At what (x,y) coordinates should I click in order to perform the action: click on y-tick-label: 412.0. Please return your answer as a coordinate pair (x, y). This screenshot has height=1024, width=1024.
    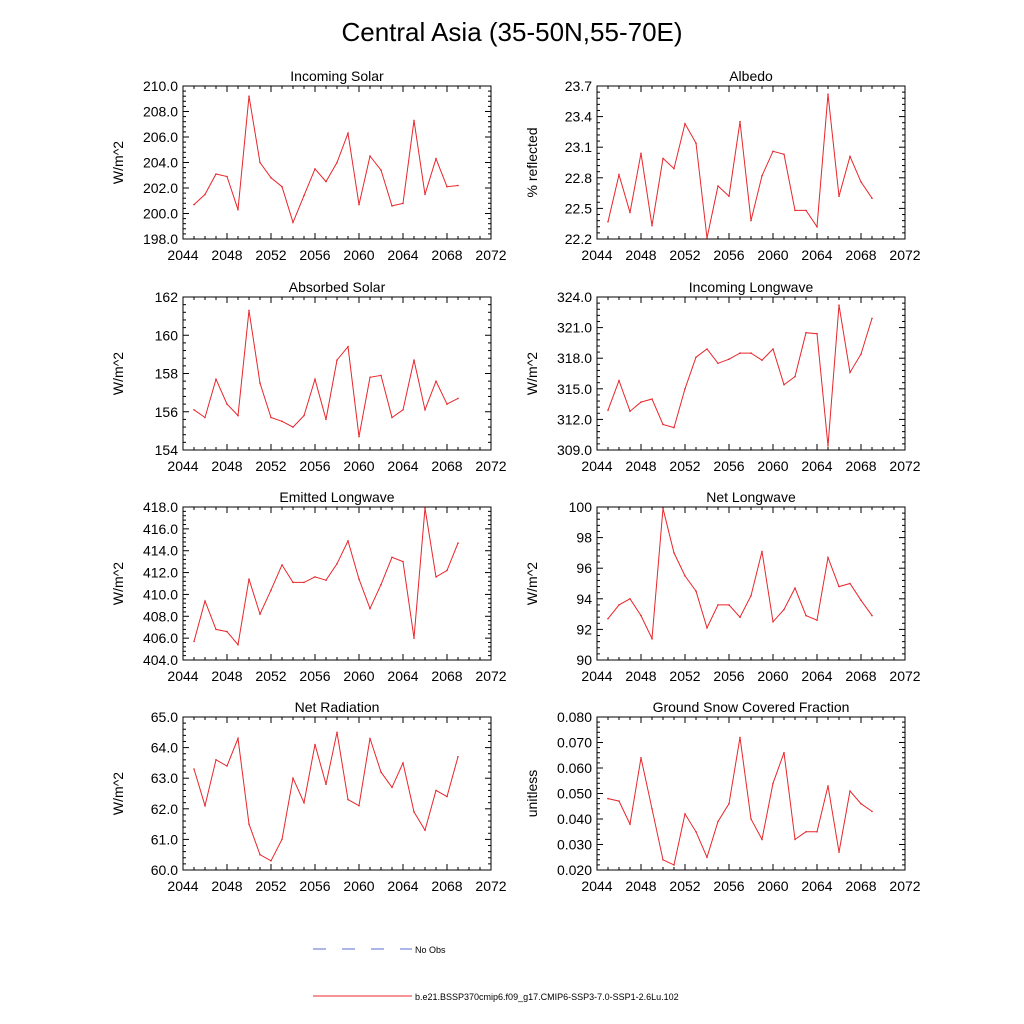
    Looking at the image, I should click on (160, 573).